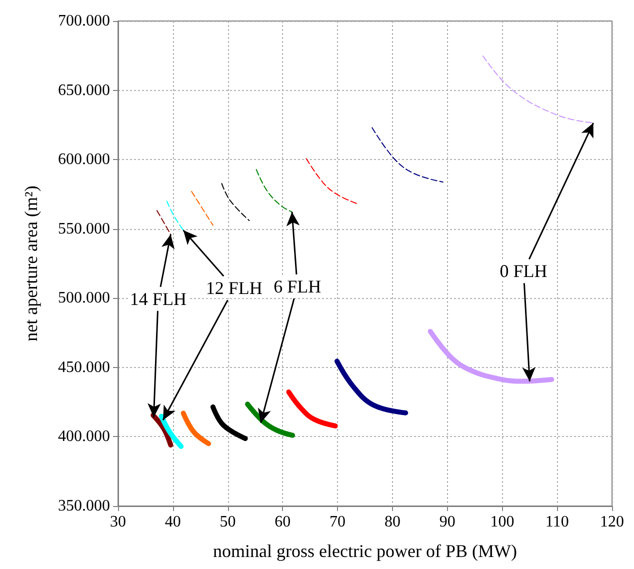  Describe the element at coordinates (365, 551) in the screenshot. I see `x-axis-title: nominal gross electric power of PB (MW)` at that location.